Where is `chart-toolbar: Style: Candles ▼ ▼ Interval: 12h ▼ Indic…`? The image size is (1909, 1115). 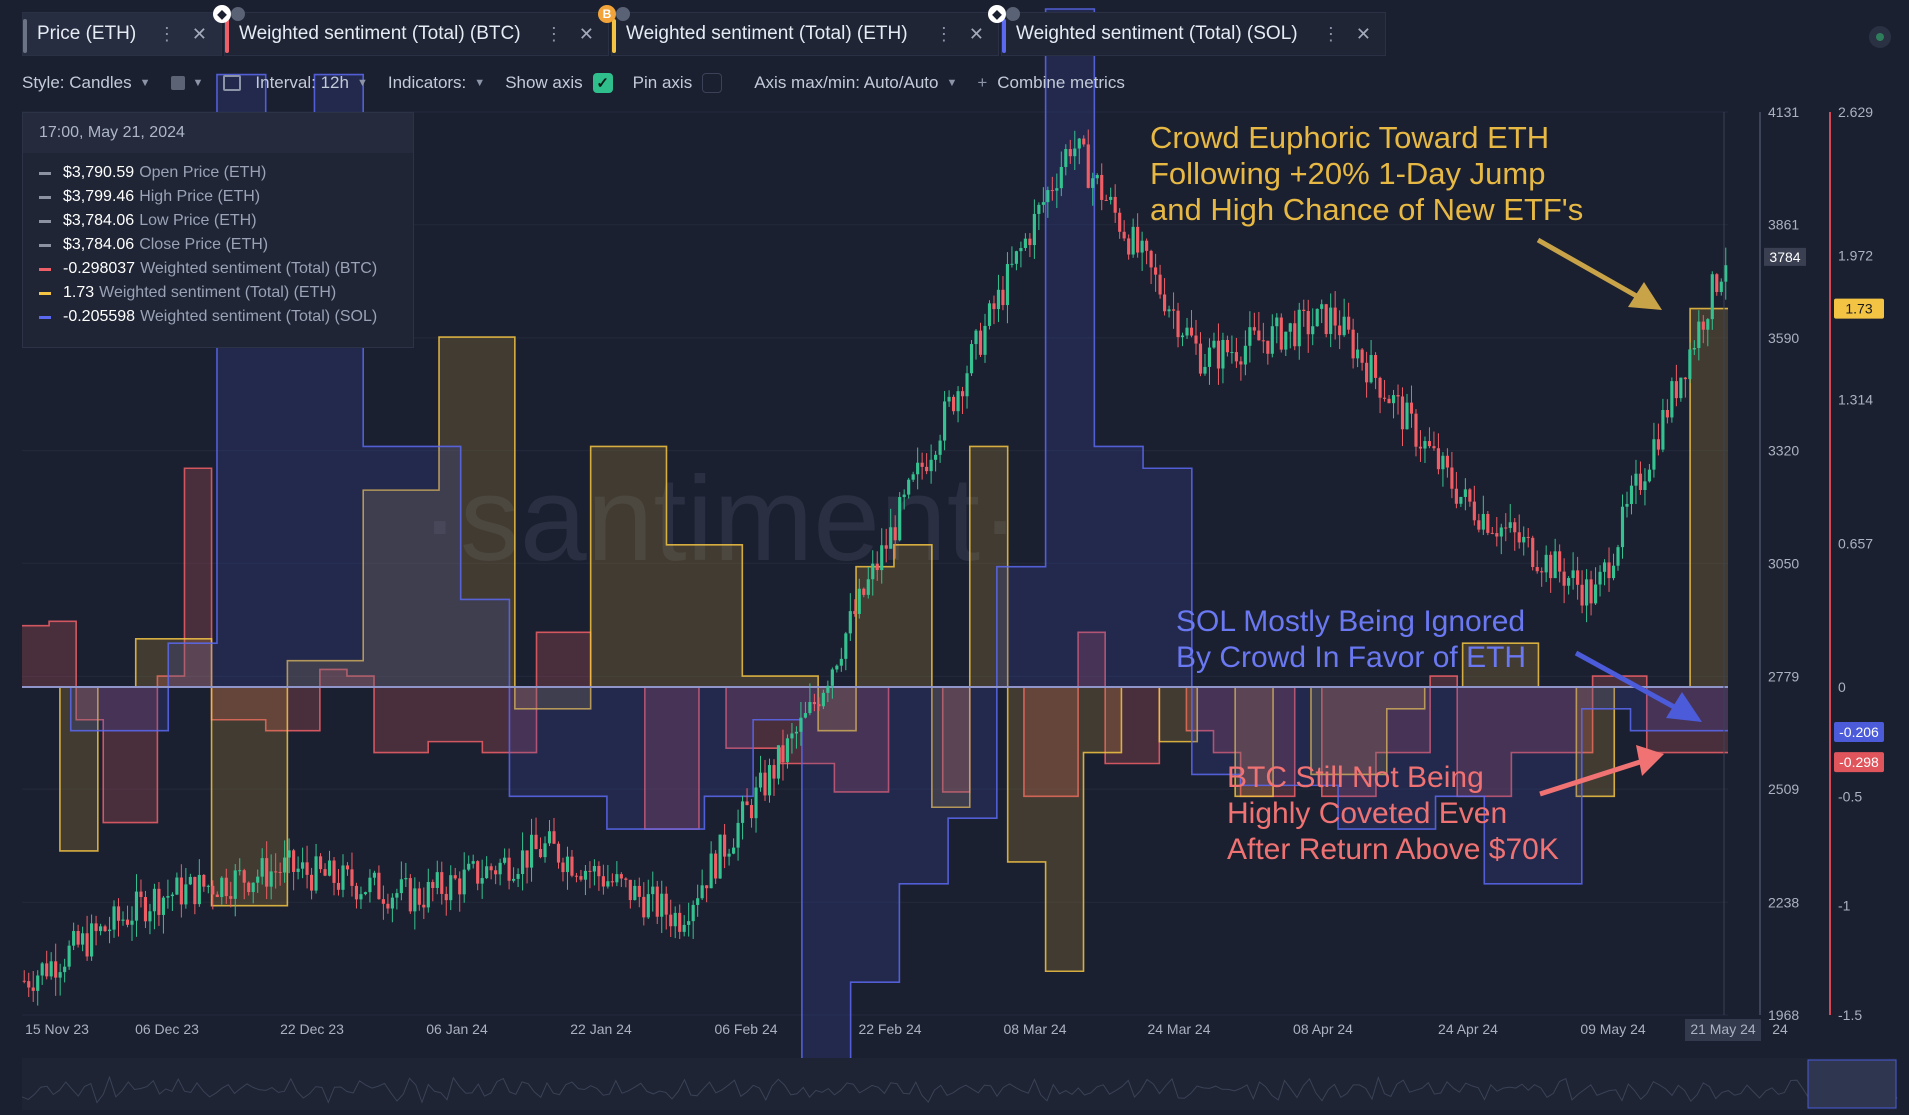 chart-toolbar: Style: Candles ▼ ▼ Interval: 12h ▼ Indic… is located at coordinates (583, 83).